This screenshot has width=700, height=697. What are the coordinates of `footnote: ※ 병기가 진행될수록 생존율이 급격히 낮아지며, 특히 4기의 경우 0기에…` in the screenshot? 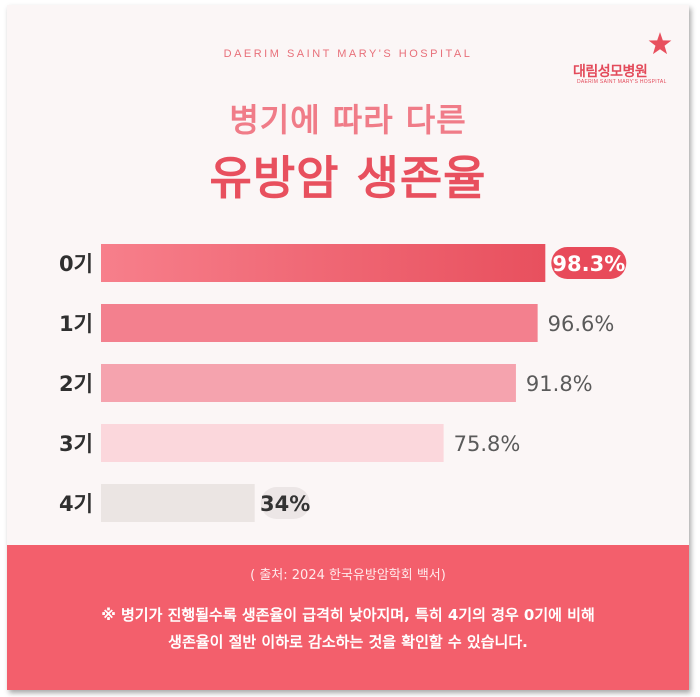 It's located at (348, 629).